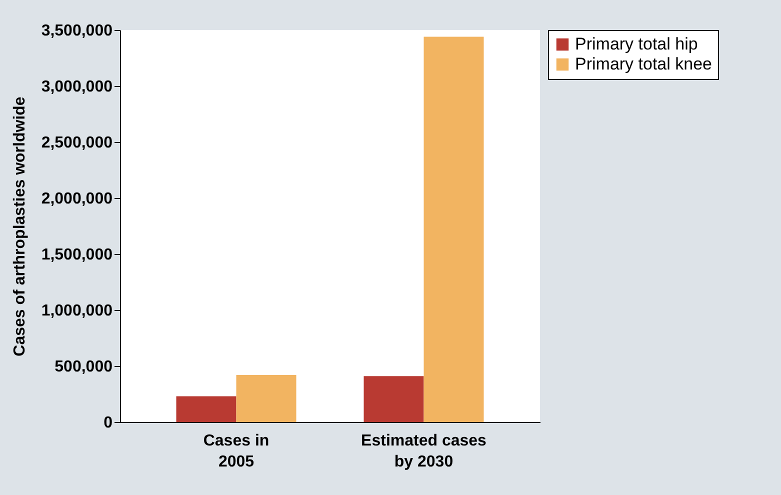  What do you see at coordinates (77, 311) in the screenshot?
I see `y-tick-label: 1,000,000` at bounding box center [77, 311].